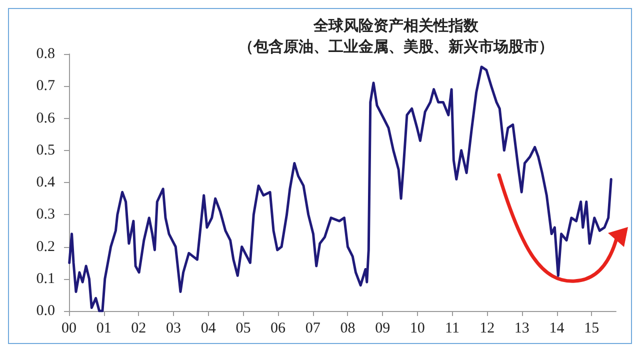 Image resolution: width=640 pixels, height=352 pixels. I want to click on x-tick-label: 13, so click(522, 328).